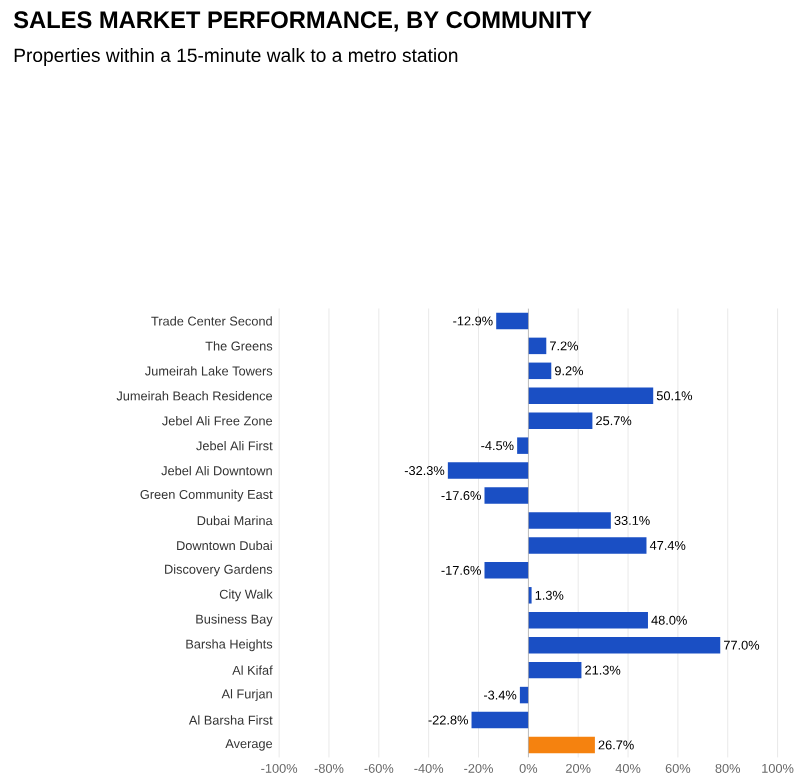  I want to click on chart-subtitle: Properties within a 15-minute walk to a metro station, so click(236, 57).